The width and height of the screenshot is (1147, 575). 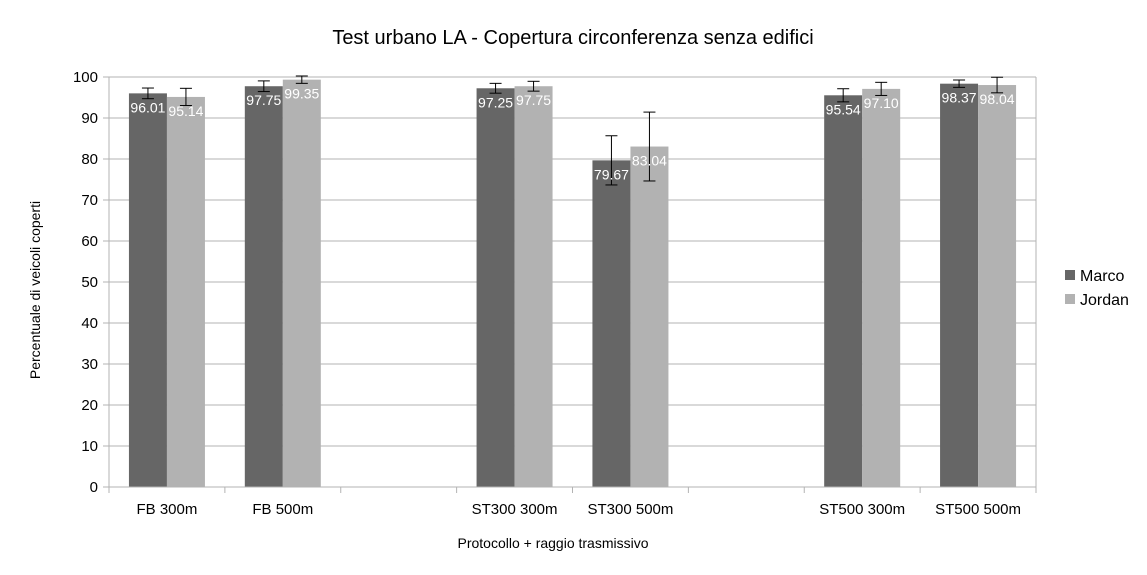 I want to click on x-tick-label: ST300 500m, so click(x=630, y=509).